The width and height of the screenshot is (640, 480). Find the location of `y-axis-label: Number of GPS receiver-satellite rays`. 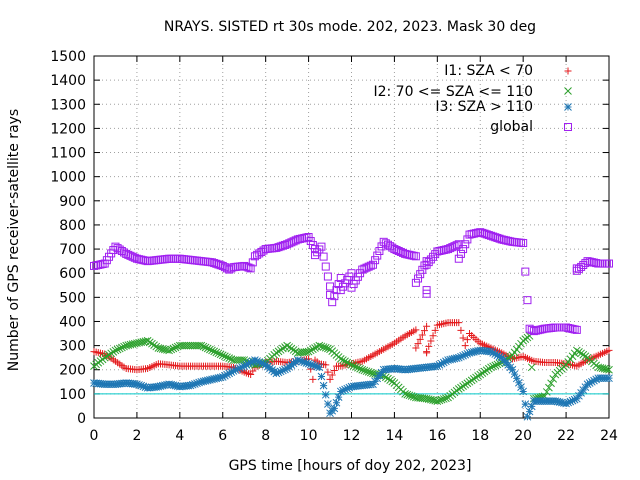

y-axis-label: Number of GPS receiver-satellite rays is located at coordinates (14, 240).